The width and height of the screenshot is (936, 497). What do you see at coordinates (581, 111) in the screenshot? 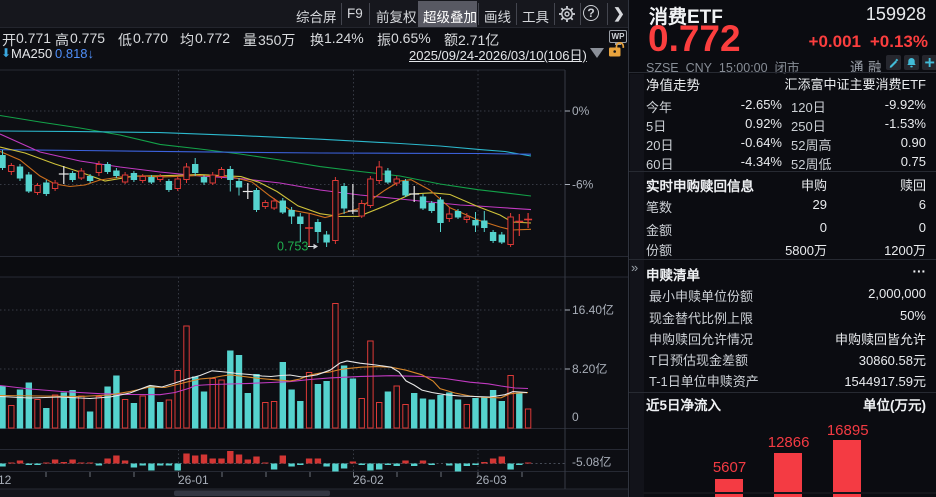
I see `svg-text: 0%` at bounding box center [581, 111].